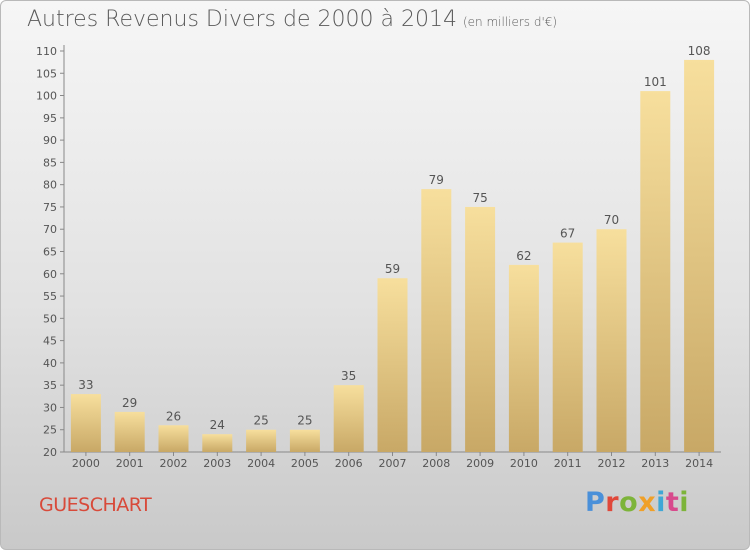 The height and width of the screenshot is (550, 750). Describe the element at coordinates (568, 463) in the screenshot. I see `x-tick-label: 2011` at that location.